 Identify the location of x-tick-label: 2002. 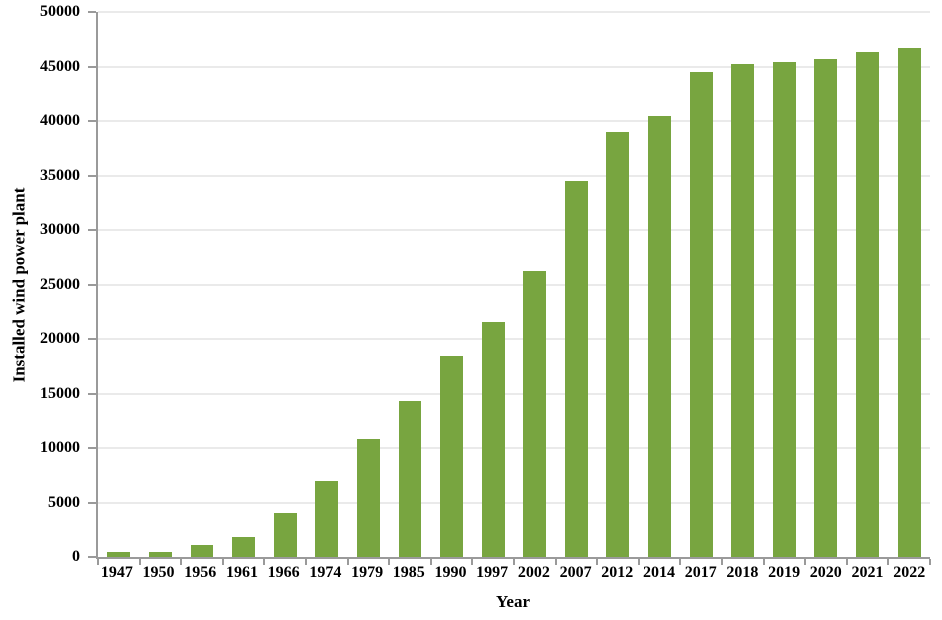
(533, 572).